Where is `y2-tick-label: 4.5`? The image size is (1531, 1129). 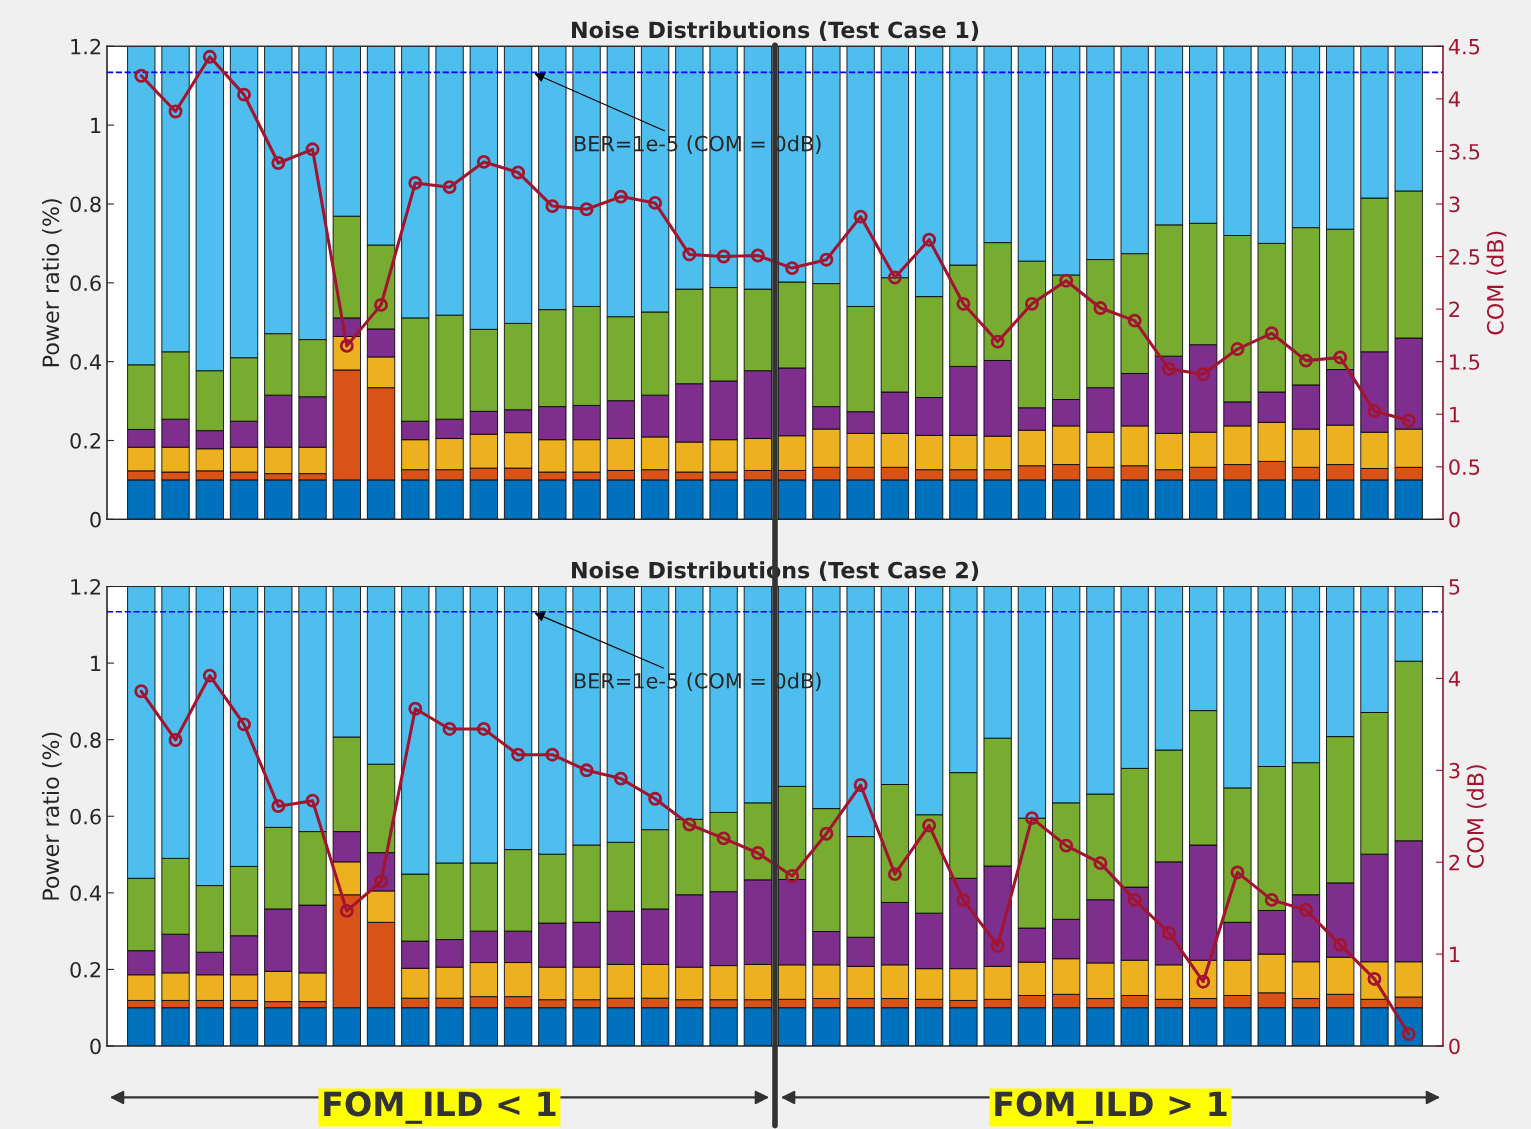 y2-tick-label: 4.5 is located at coordinates (1464, 47).